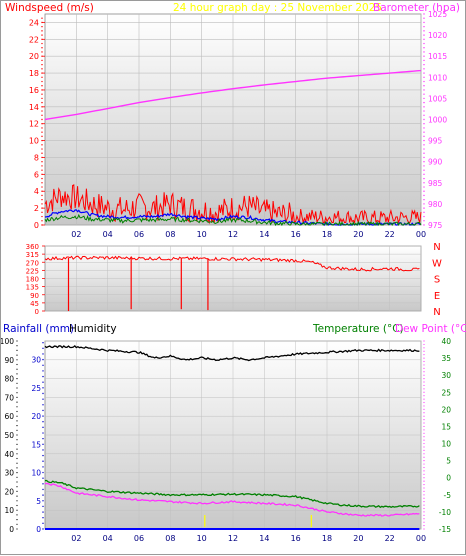 This screenshot has height=556, width=466. I want to click on barometer-tick-label: 1020, so click(437, 35).